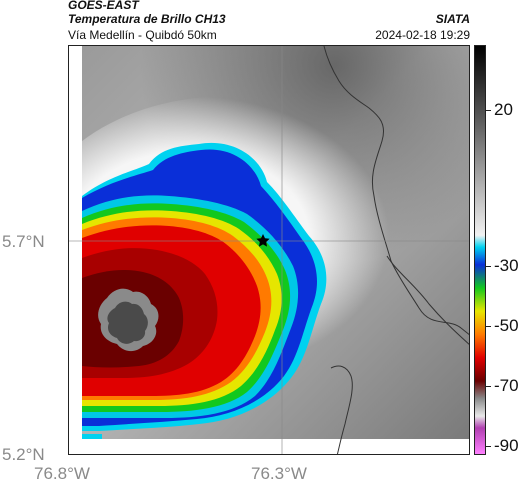 This screenshot has height=491, width=526. I want to click on location-subtitle: Vía Medellín - Quibdó 50km, so click(142, 35).